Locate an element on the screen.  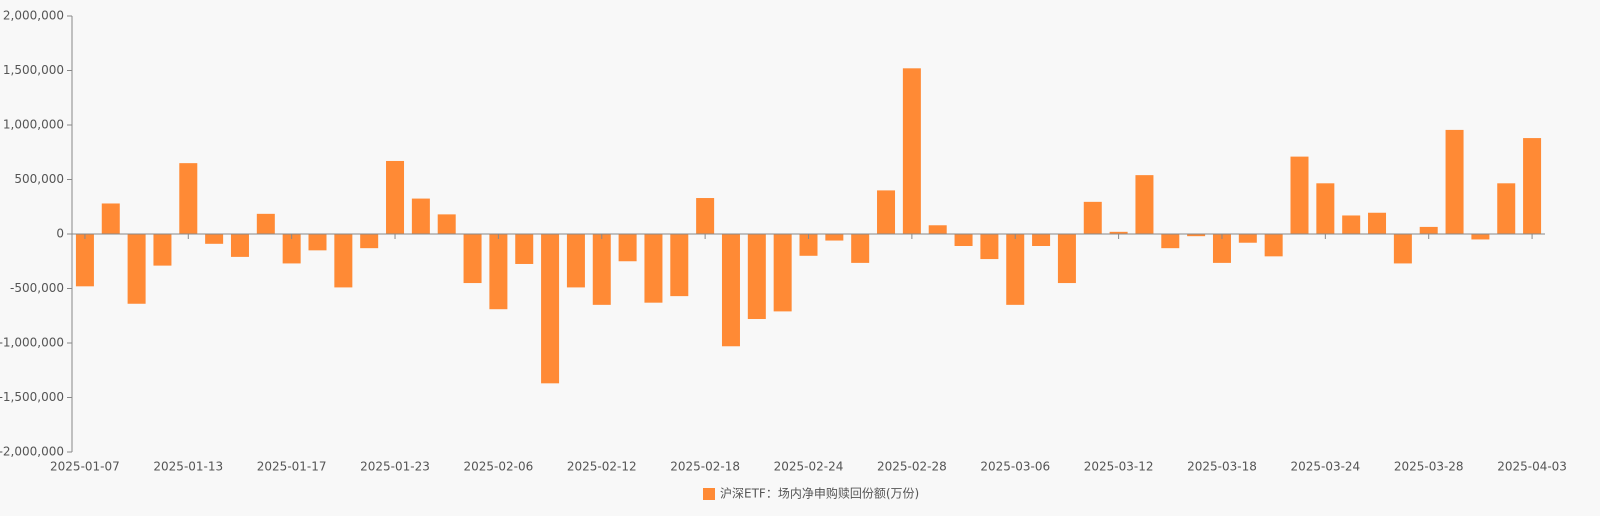
x-tick-label: 2025-03-18 is located at coordinates (1222, 467).